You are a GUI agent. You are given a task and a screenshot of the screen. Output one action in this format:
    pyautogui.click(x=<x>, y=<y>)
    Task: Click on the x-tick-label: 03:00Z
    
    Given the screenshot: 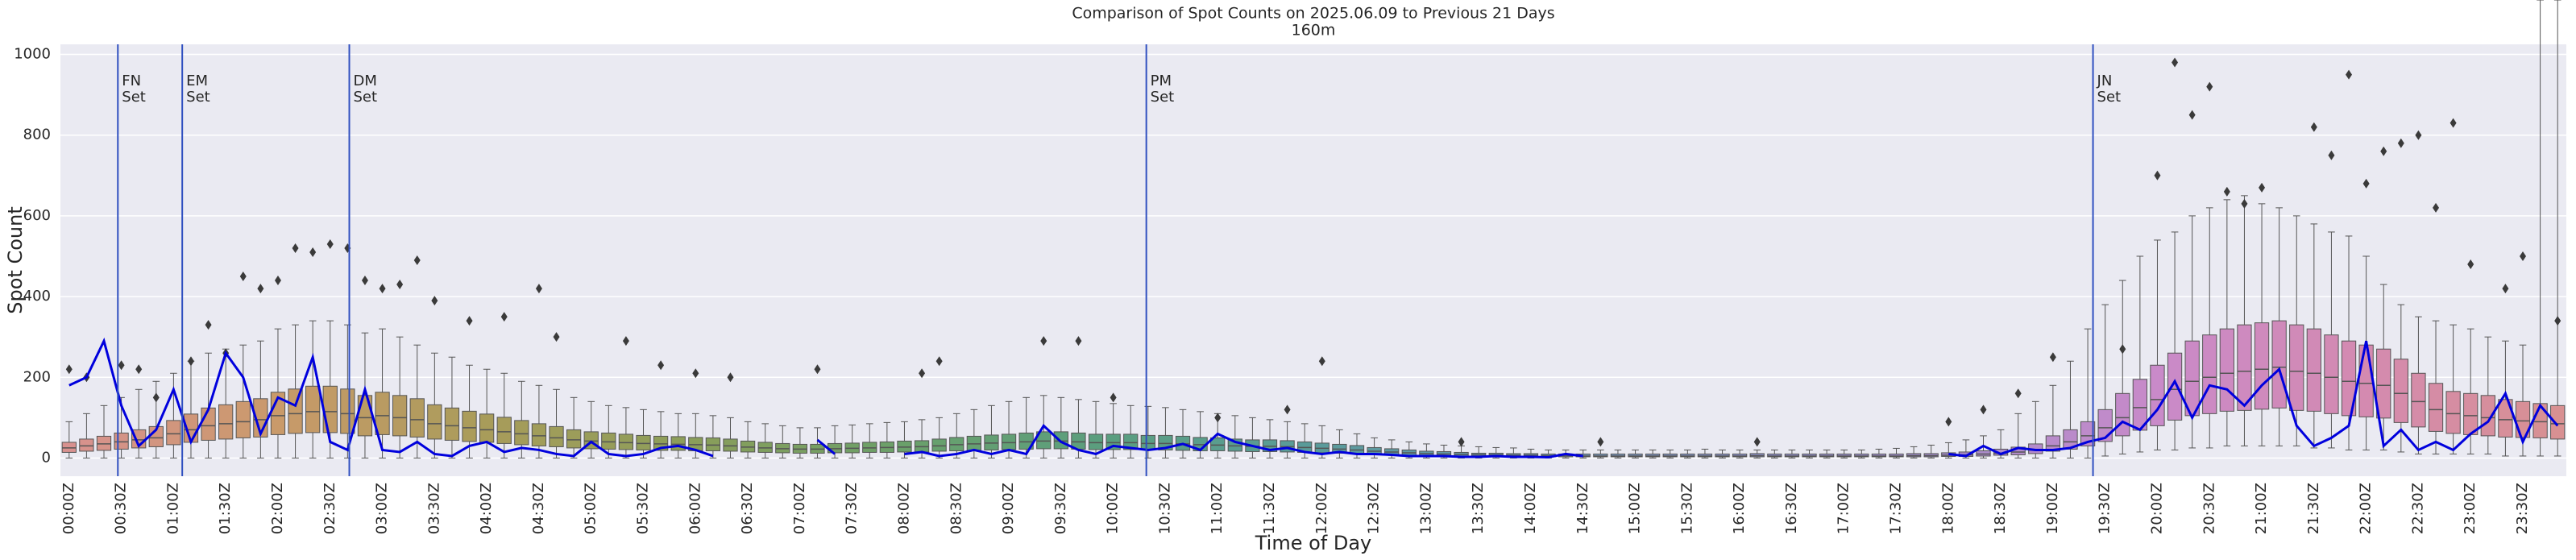 What is the action you would take?
    pyautogui.click(x=382, y=508)
    